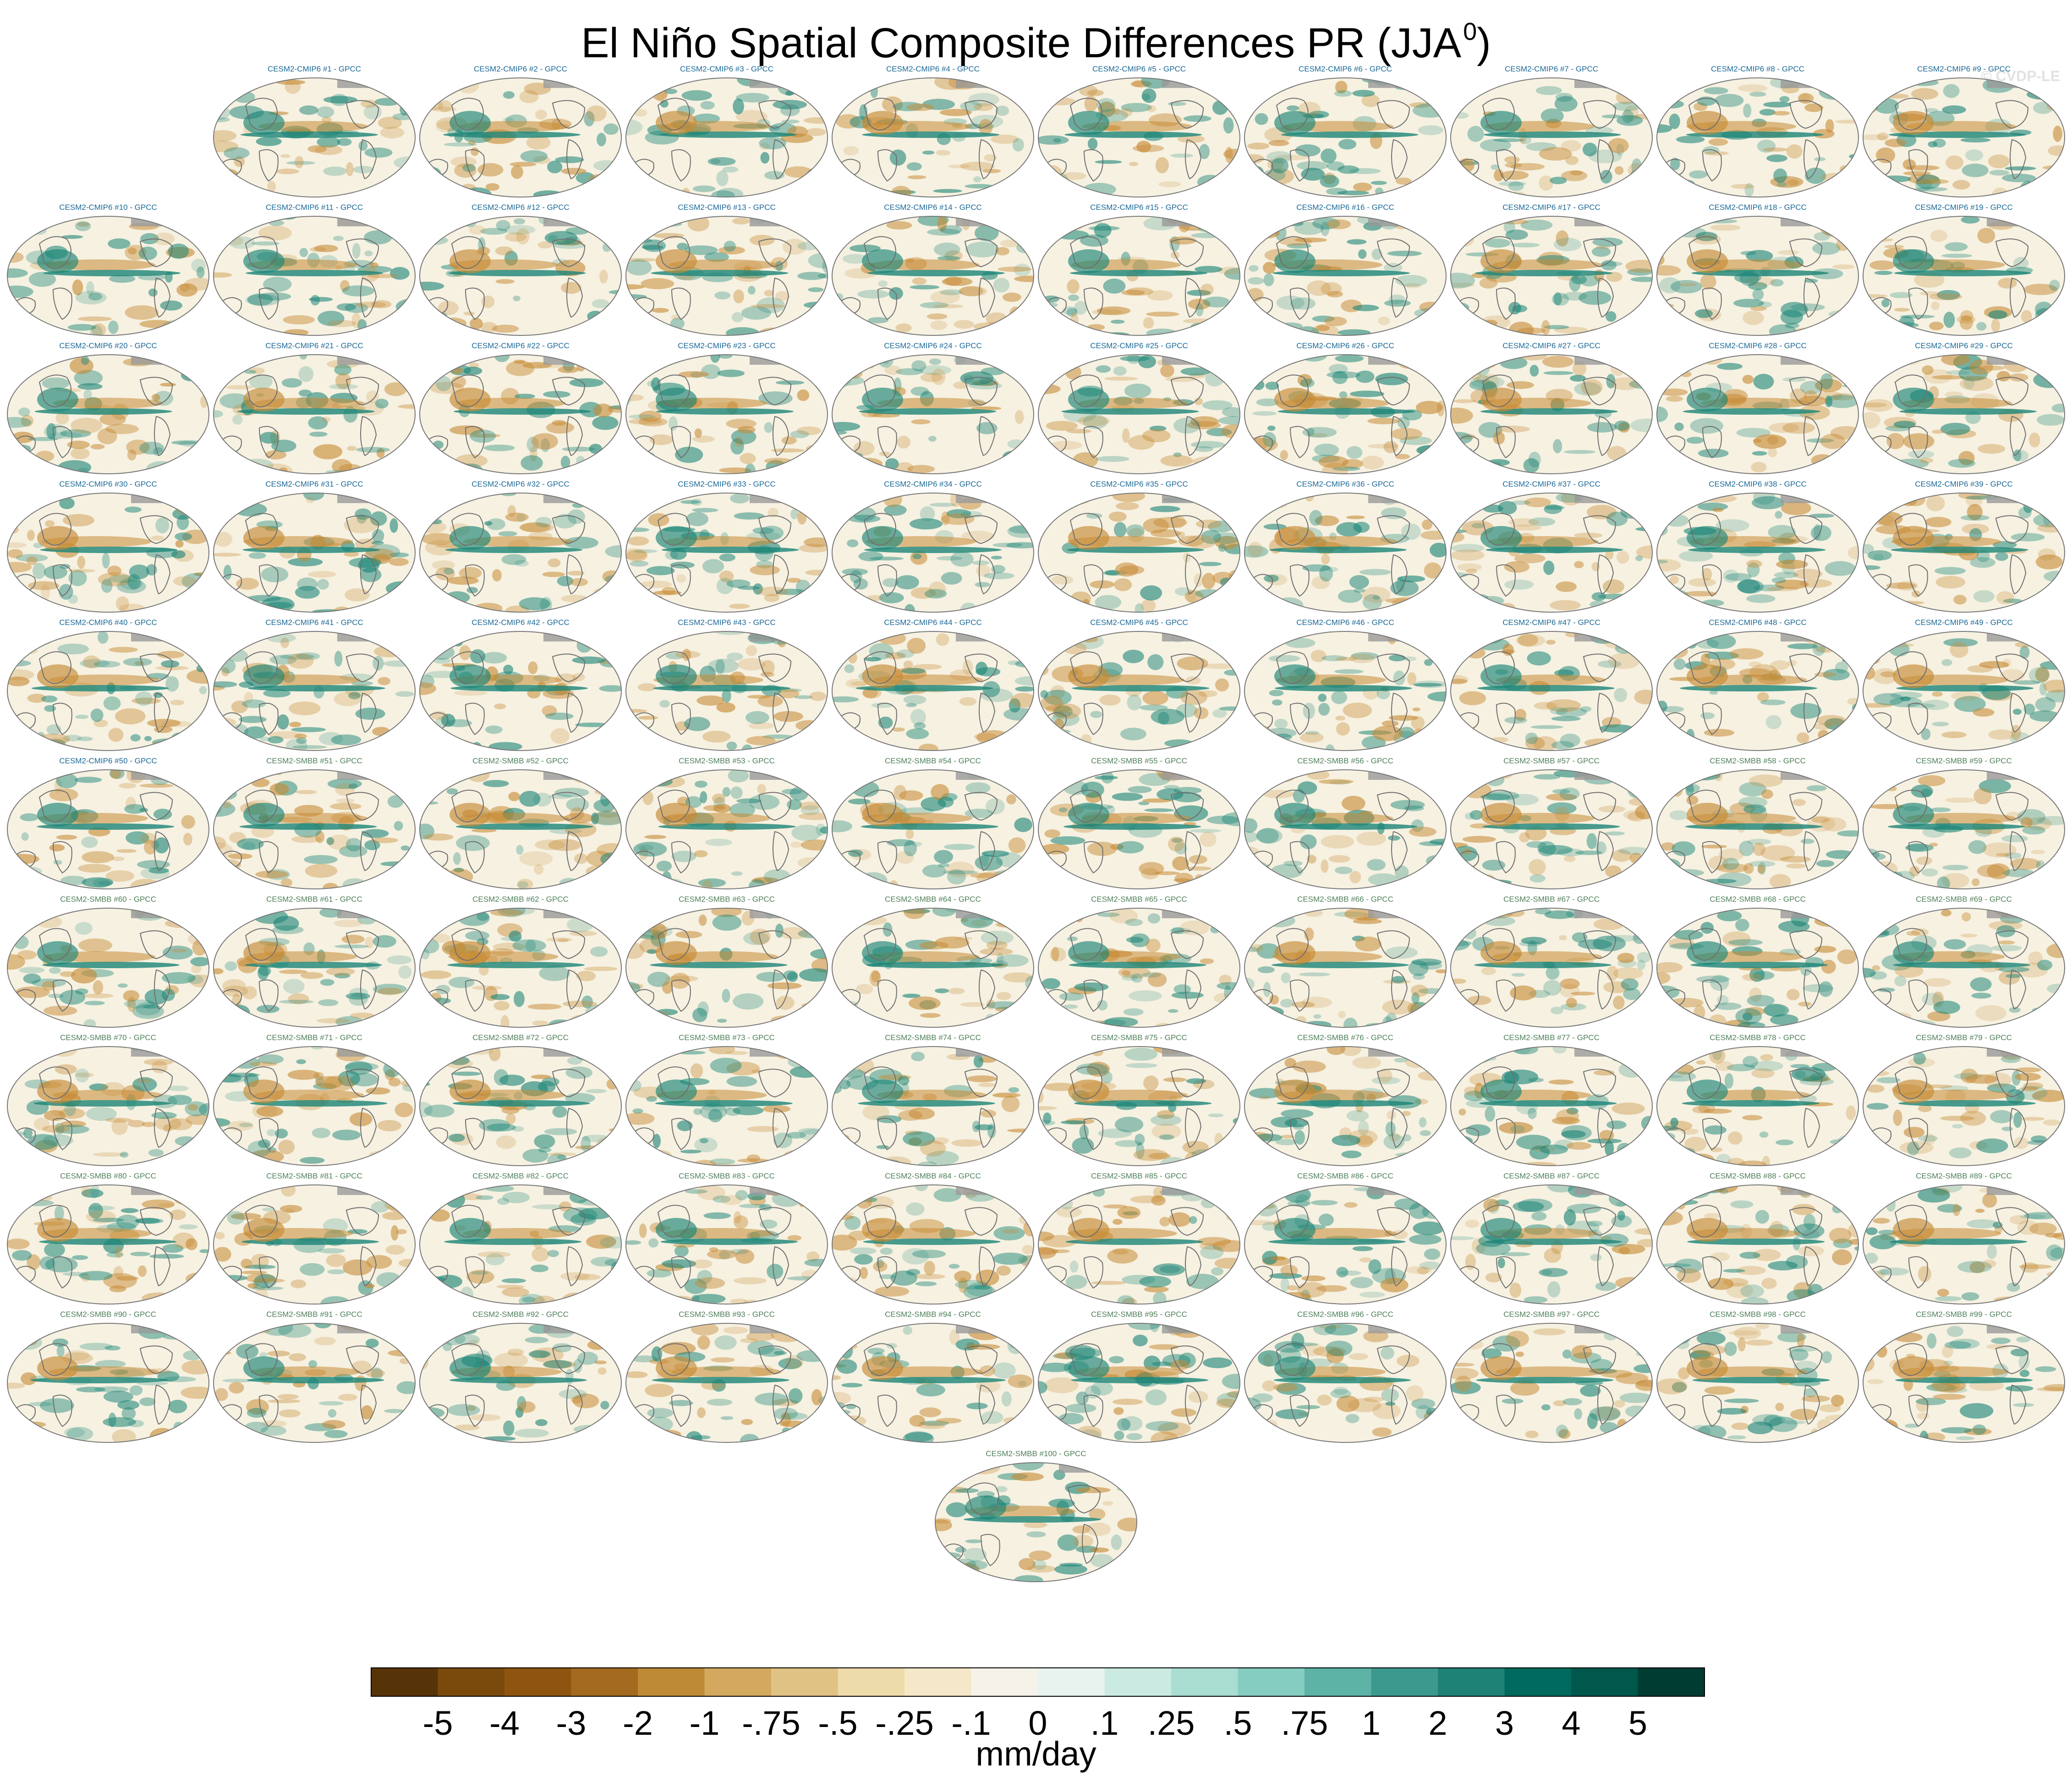  What do you see at coordinates (933, 1099) in the screenshot?
I see `map-panel-74: CESM2-SMBB #74 - GPCC` at bounding box center [933, 1099].